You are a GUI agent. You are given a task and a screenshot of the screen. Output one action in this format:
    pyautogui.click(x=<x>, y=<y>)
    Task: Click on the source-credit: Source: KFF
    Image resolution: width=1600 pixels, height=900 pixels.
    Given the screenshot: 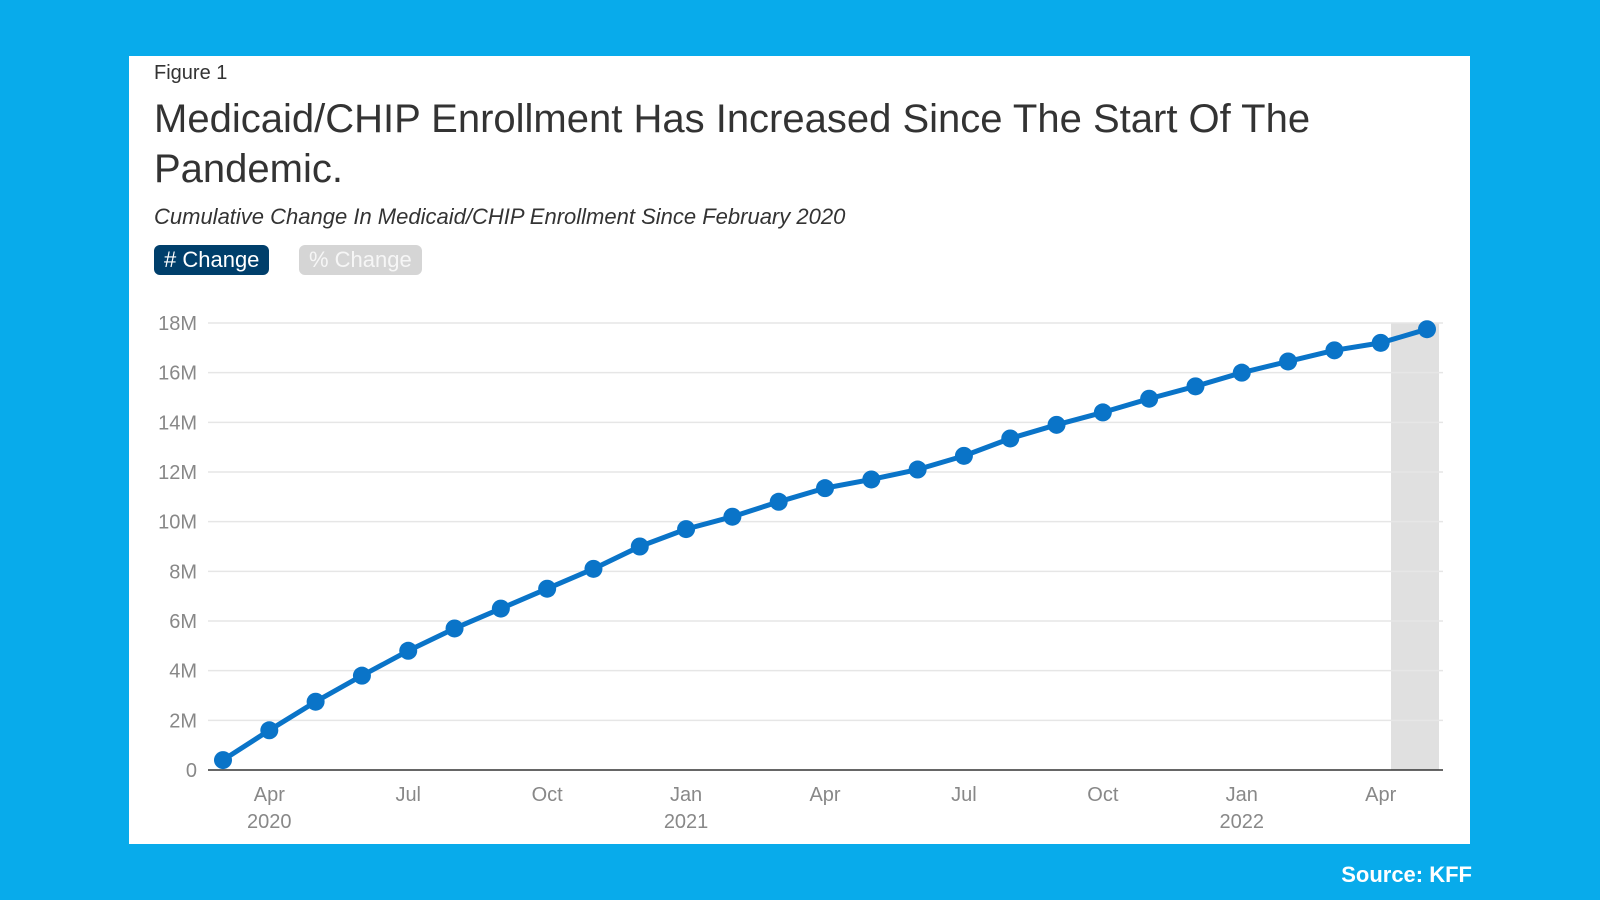 What is the action you would take?
    pyautogui.click(x=1406, y=874)
    